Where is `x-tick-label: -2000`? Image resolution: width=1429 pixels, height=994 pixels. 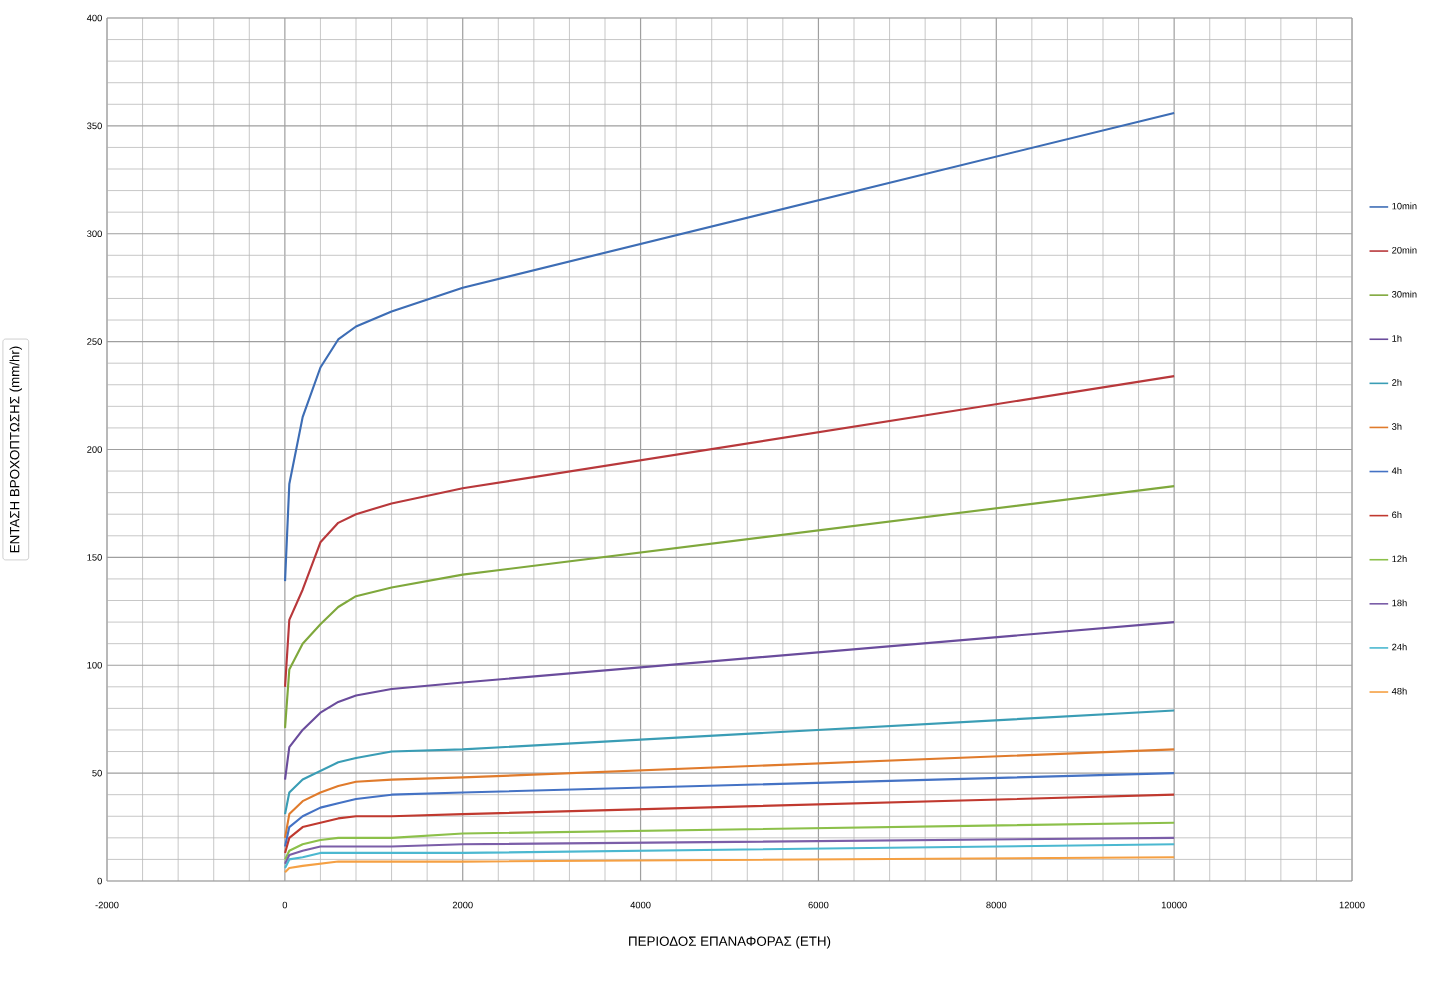 x-tick-label: -2000 is located at coordinates (107, 905).